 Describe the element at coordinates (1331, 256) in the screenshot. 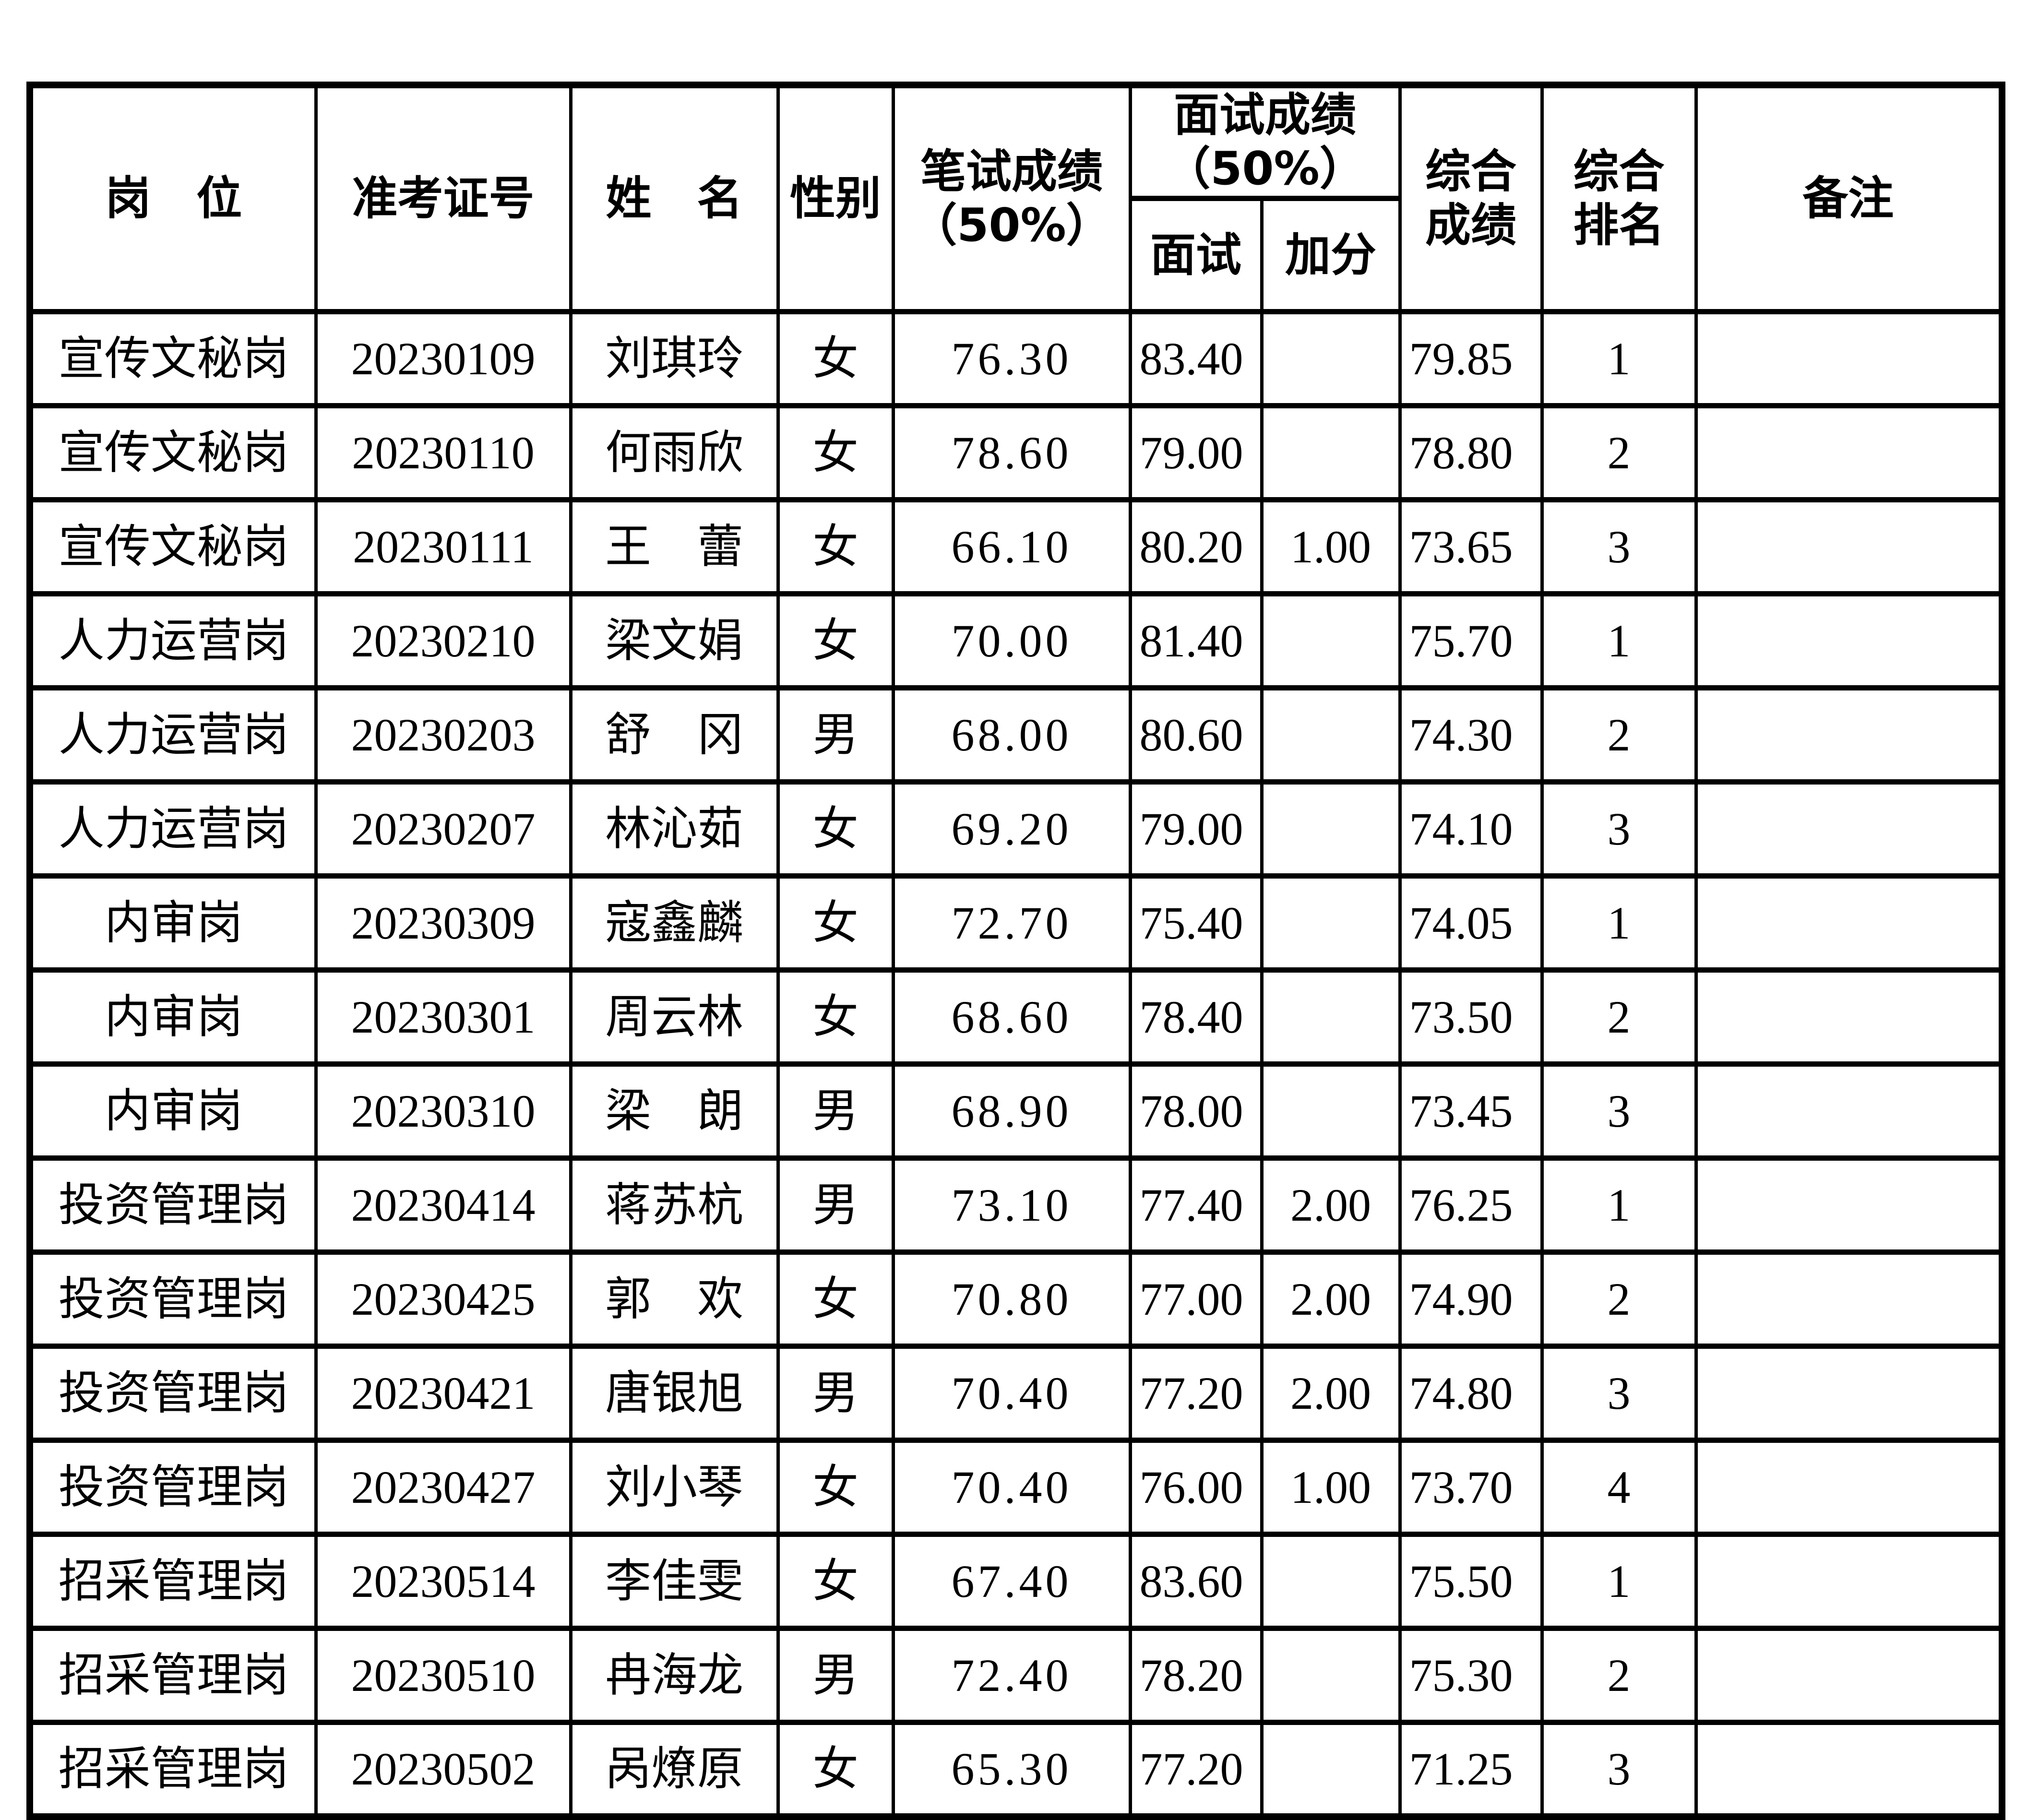

I see `header-bonus: 加分` at that location.